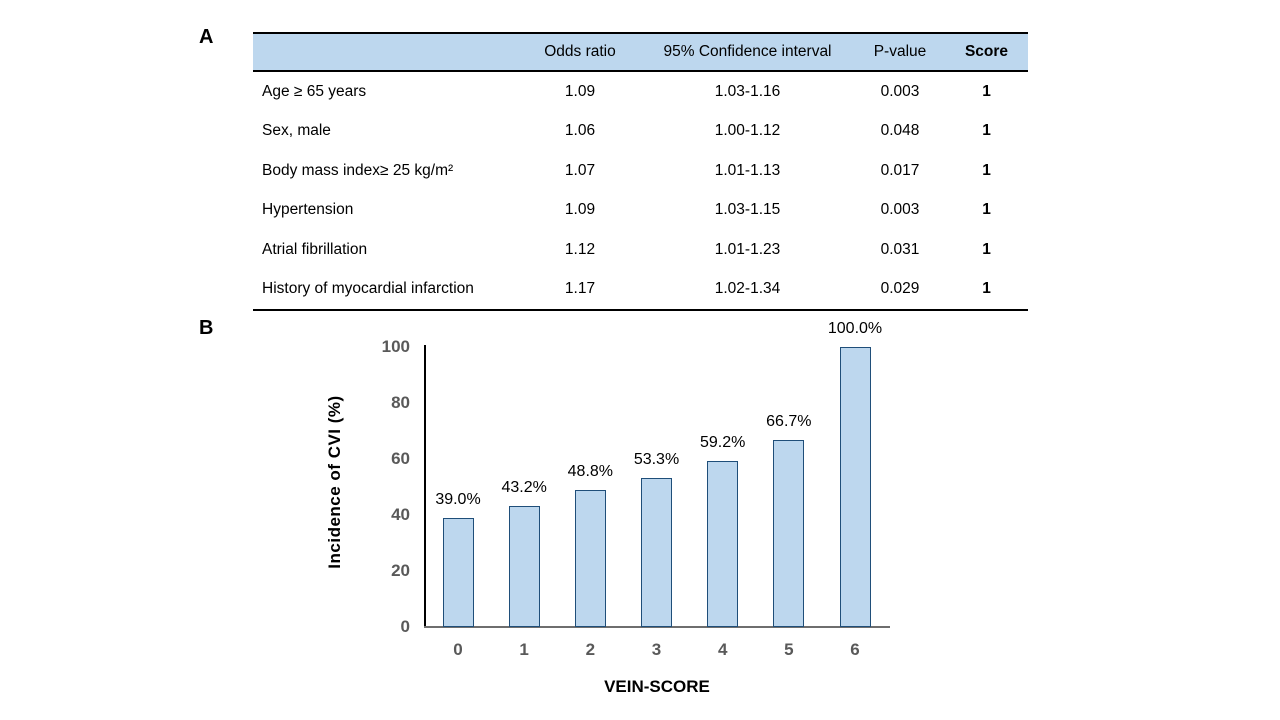 The image size is (1280, 720). Describe the element at coordinates (657, 627) in the screenshot. I see `x-axis-line` at that location.